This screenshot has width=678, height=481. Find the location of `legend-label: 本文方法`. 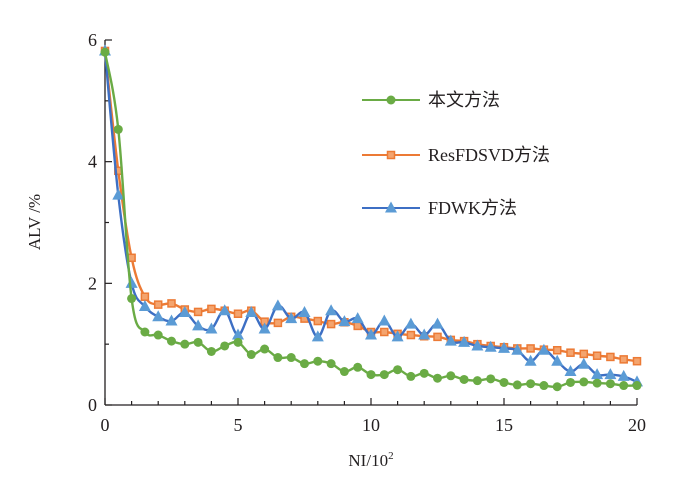

legend-label: 本文方法 is located at coordinates (464, 100).